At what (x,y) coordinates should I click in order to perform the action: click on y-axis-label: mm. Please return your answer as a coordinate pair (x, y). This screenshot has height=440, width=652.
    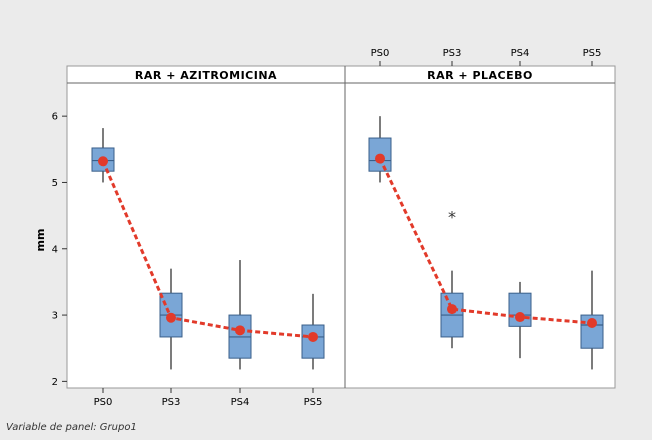
    Looking at the image, I should click on (40, 240).